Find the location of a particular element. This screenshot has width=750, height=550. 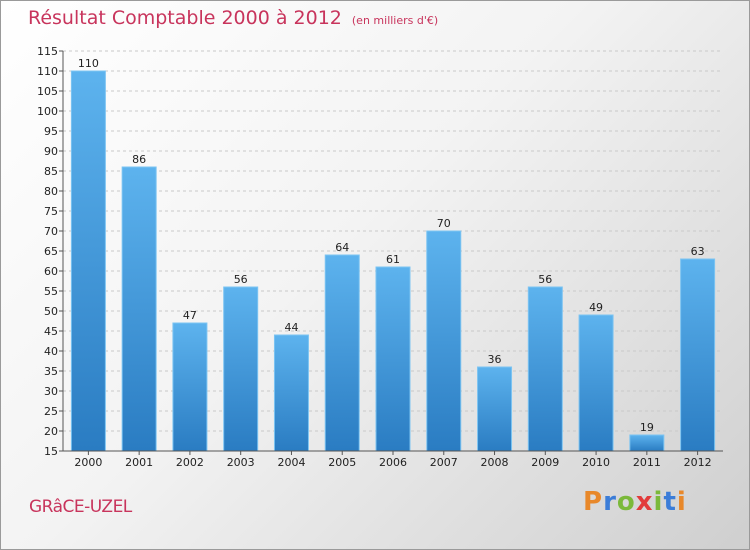

chart-unit: (en milliers d'€) is located at coordinates (395, 20).